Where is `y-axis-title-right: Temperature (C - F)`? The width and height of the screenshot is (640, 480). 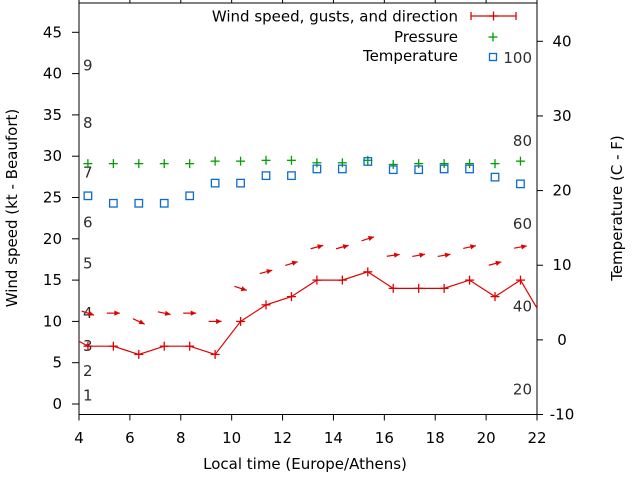
y-axis-title-right: Temperature (C - F) is located at coordinates (617, 208).